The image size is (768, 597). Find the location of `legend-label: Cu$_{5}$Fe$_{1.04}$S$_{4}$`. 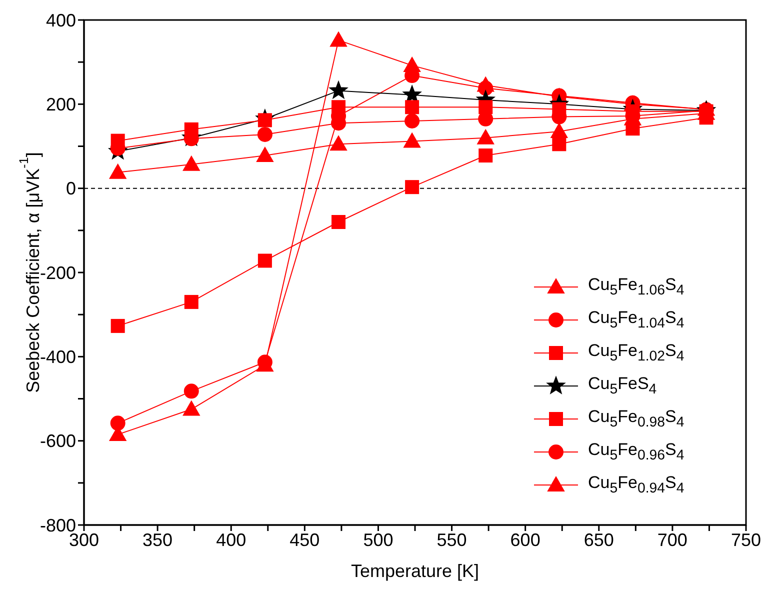

legend-label: Cu$_{5}$Fe$_{1.04}$S$_{4}$ is located at coordinates (636, 320).